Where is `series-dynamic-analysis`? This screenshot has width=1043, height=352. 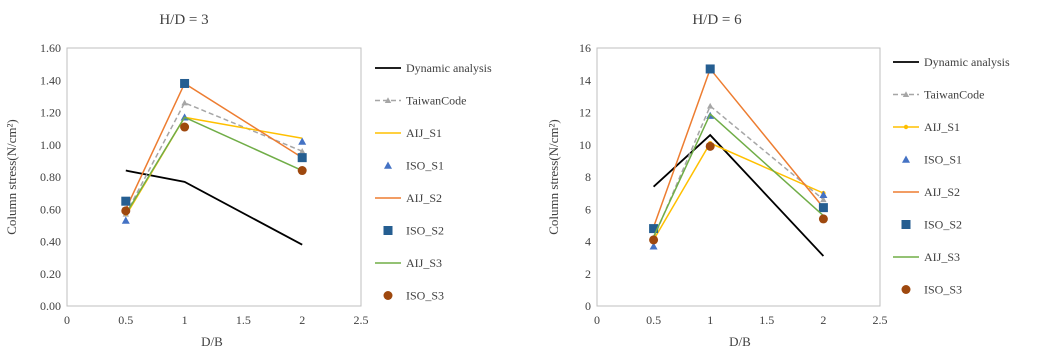 series-dynamic-analysis is located at coordinates (214, 207).